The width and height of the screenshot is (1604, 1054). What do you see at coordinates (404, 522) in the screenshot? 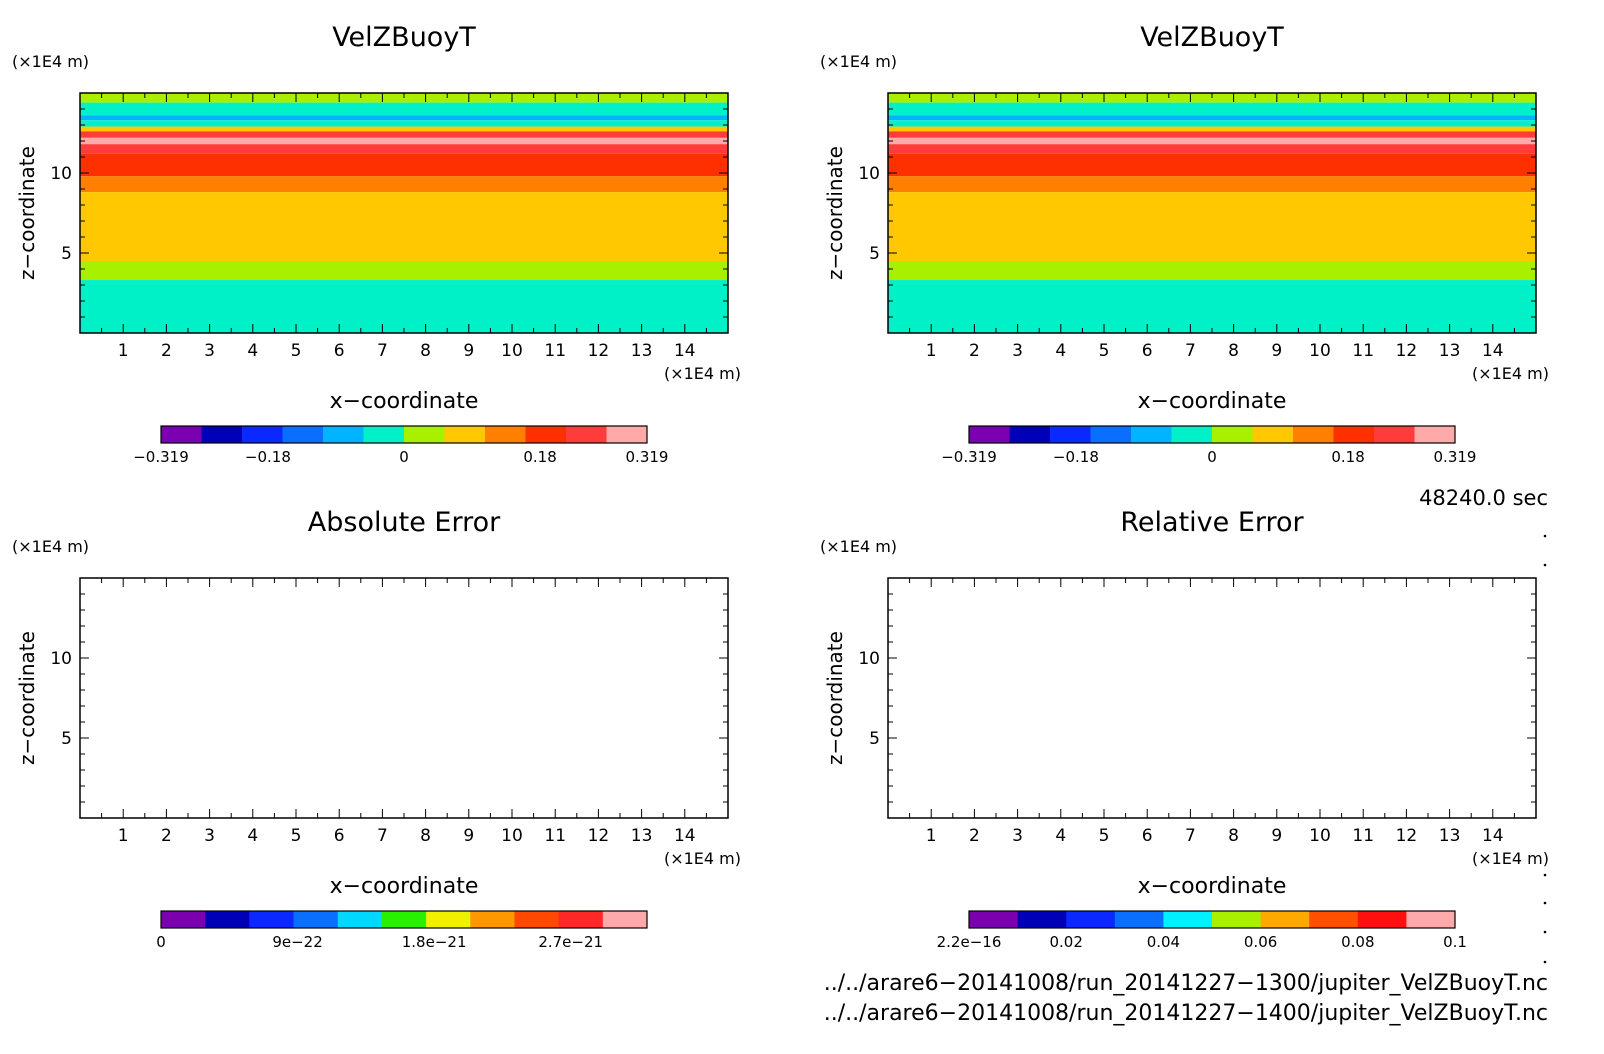
I see `chart-title: Absolute Error` at bounding box center [404, 522].